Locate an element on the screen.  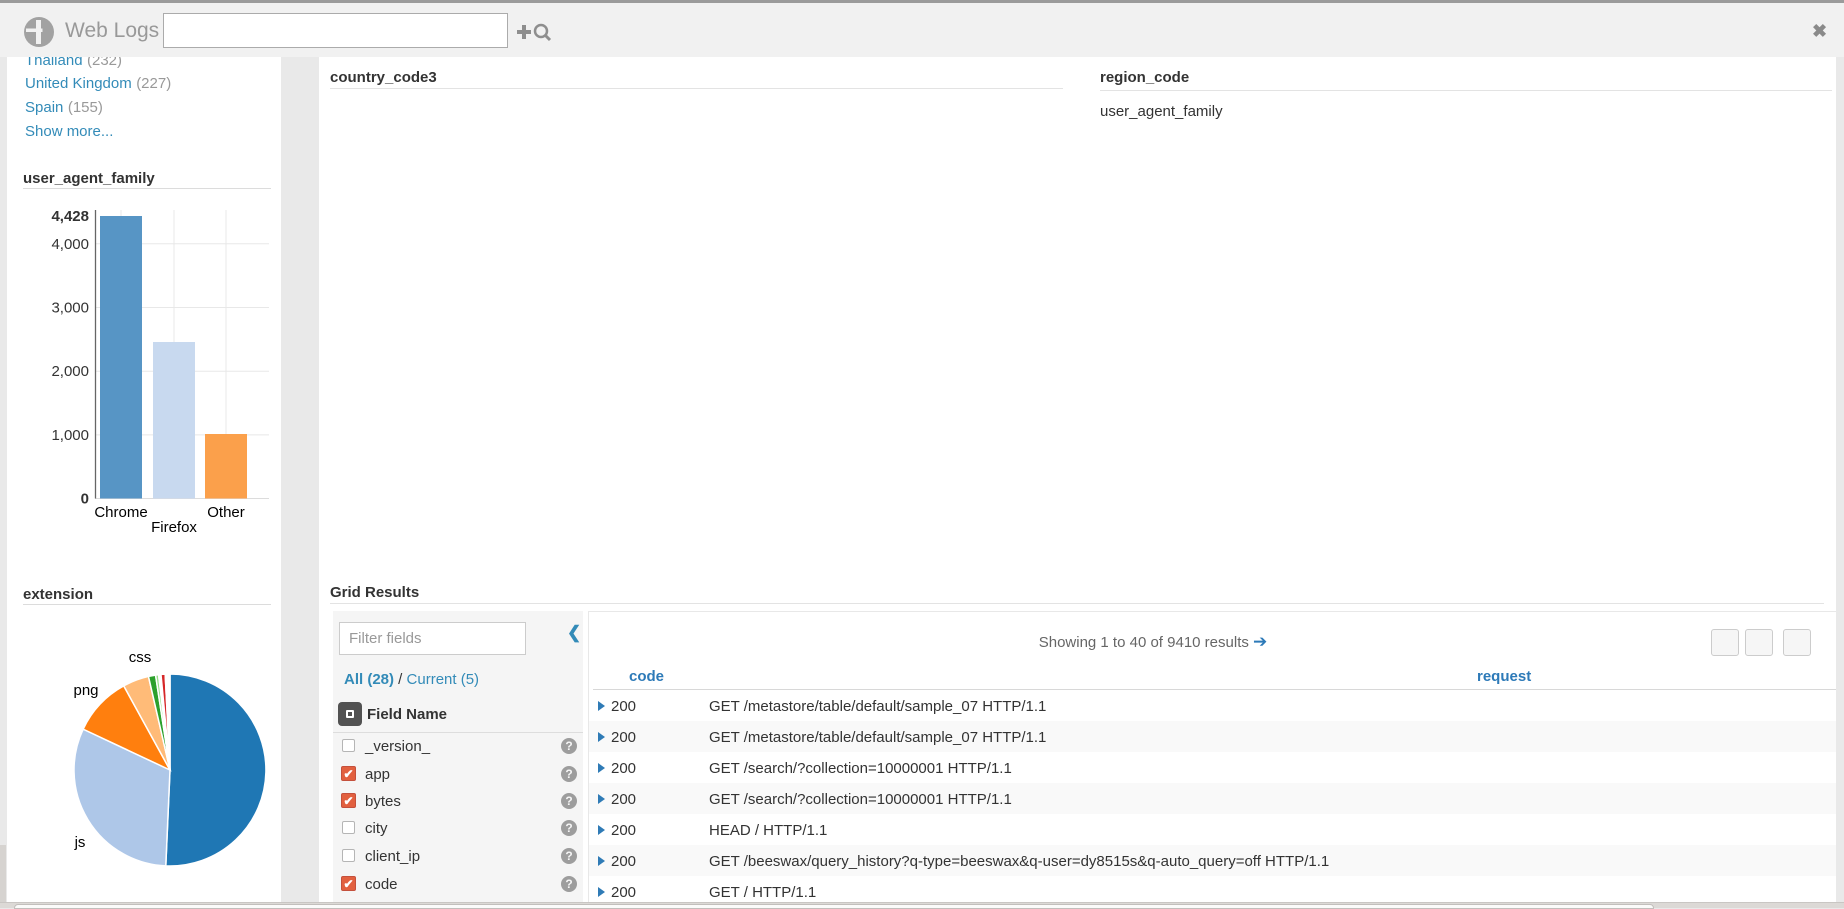
svg-text: js is located at coordinates (80, 842).